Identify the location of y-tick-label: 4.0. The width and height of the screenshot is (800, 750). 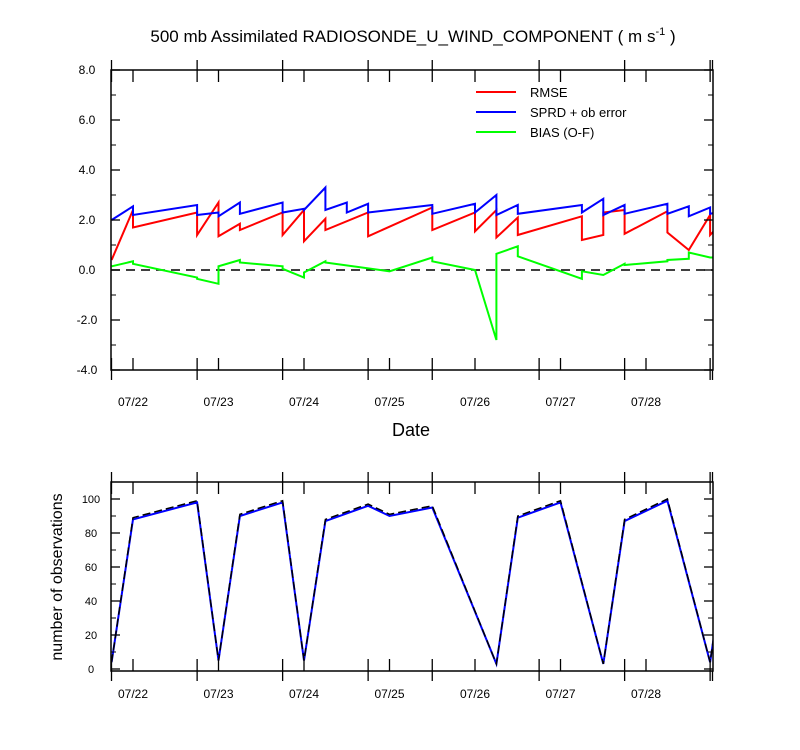
(87, 170).